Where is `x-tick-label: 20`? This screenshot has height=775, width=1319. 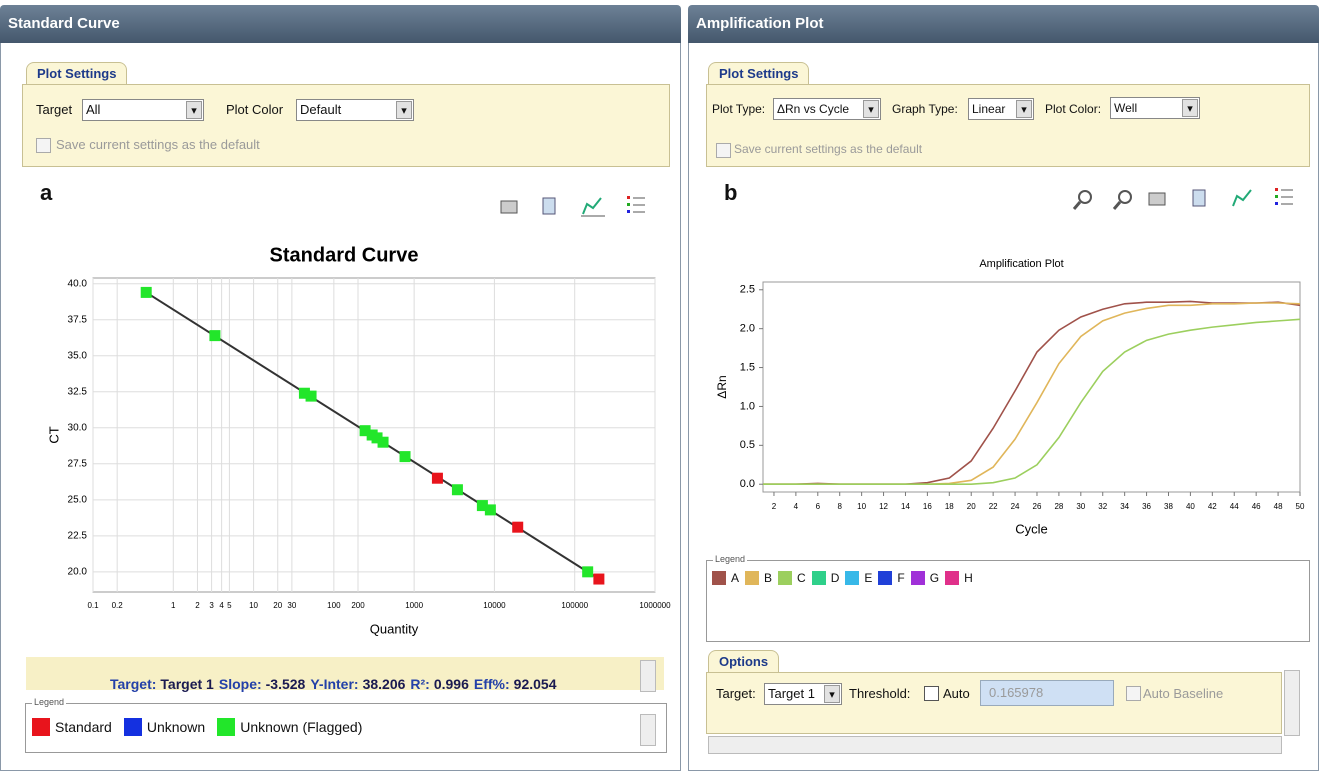
x-tick-label: 20 is located at coordinates (971, 506).